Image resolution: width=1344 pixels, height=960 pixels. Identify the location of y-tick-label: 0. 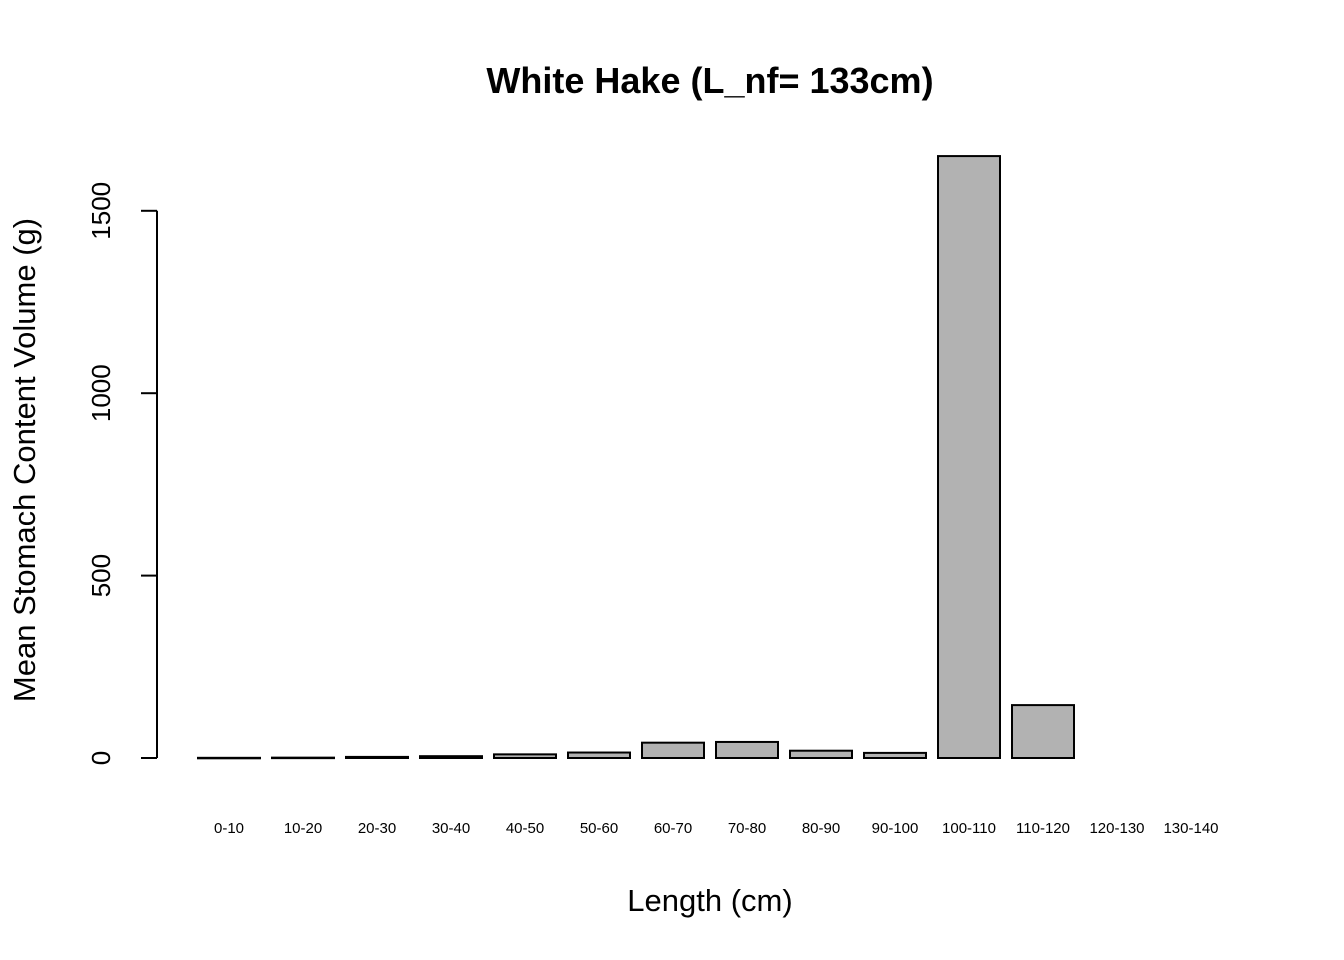
(101, 758).